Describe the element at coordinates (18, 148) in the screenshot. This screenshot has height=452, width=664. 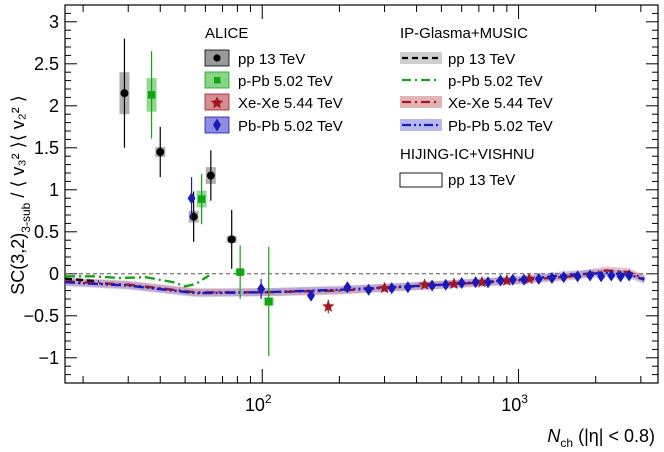
I see `y-axis-title-rest: / ⟨ v₃² ⟩⟨ v₂² ⟩` at that location.